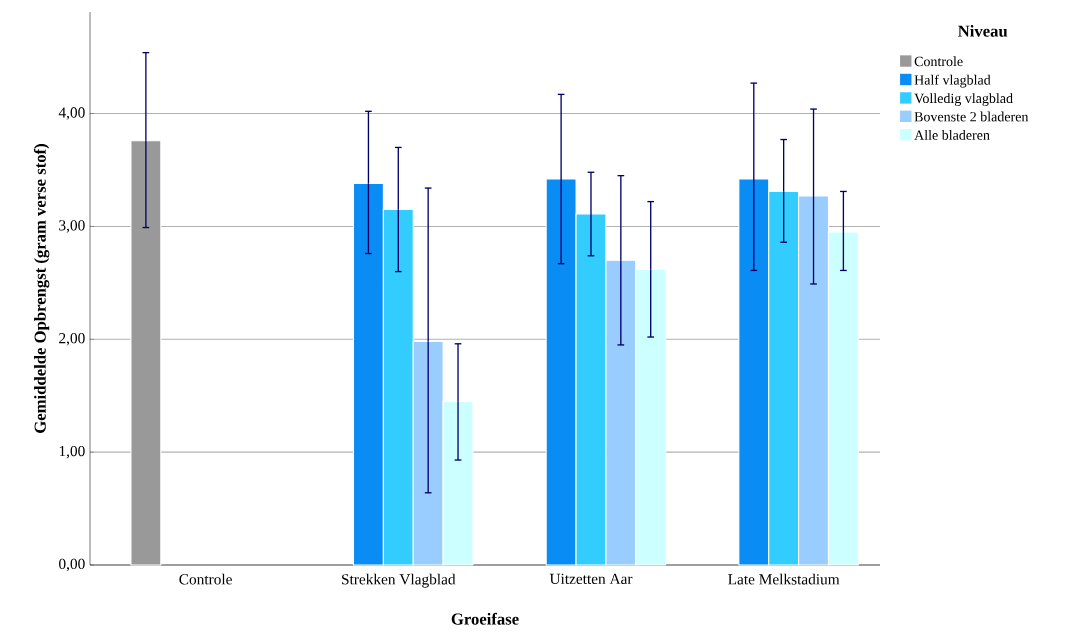 This screenshot has width=1070, height=644. I want to click on legend-label: Controle, so click(938, 61).